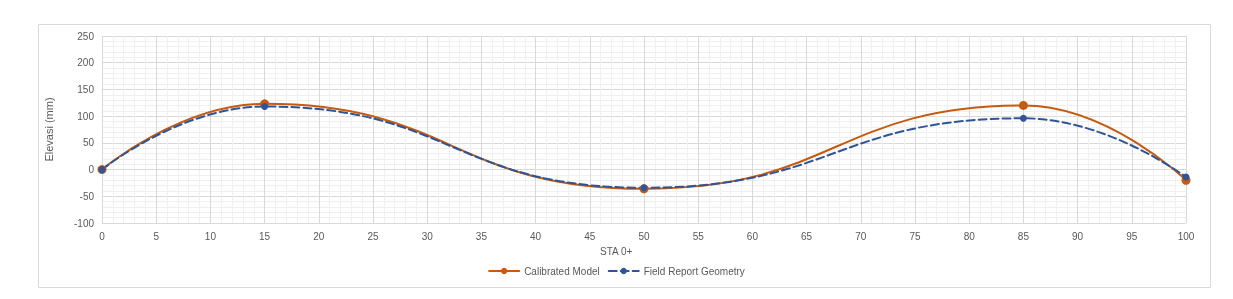 This screenshot has width=1233, height=299. I want to click on x-tick-label: 85, so click(1023, 236).